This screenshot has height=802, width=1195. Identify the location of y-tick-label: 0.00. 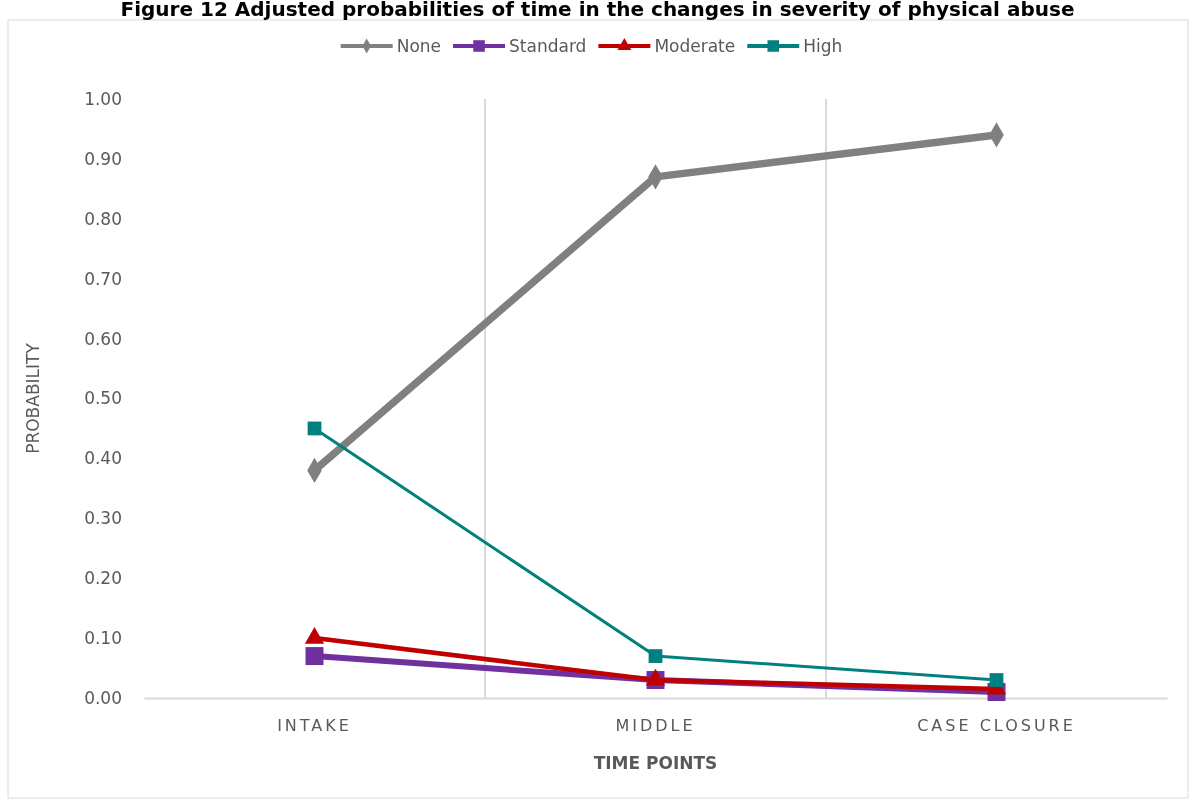
(103, 697).